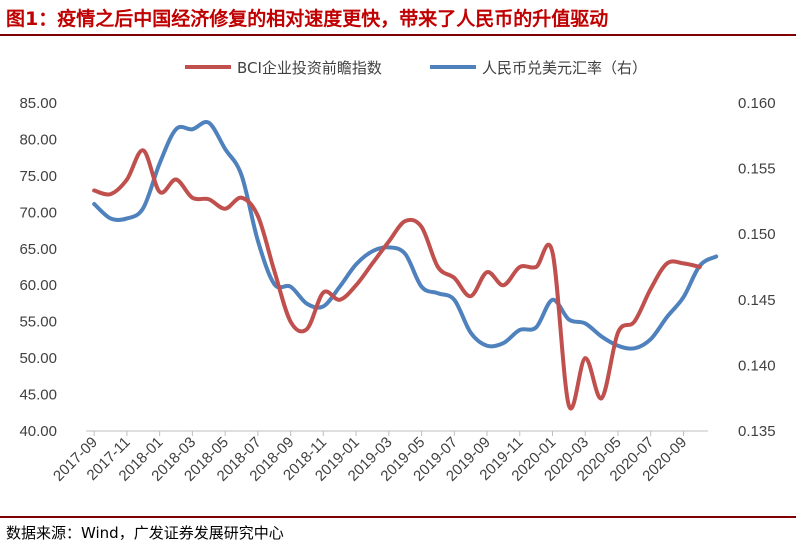 Image resolution: width=796 pixels, height=551 pixels. What do you see at coordinates (757, 300) in the screenshot?
I see `right-tick-label: 0.145` at bounding box center [757, 300].